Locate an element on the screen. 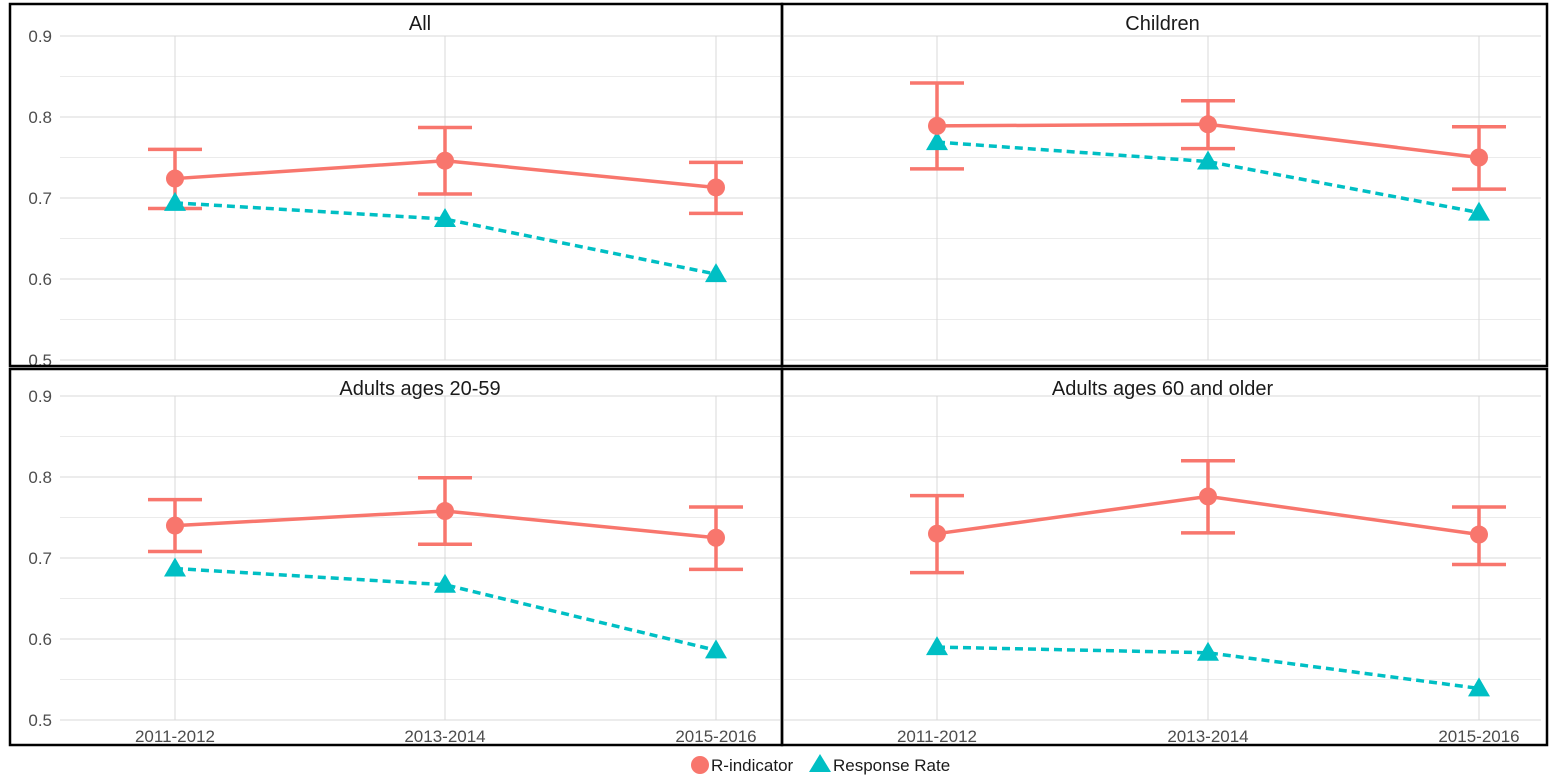 The image size is (1549, 777). panel-title: Children is located at coordinates (1162, 24).